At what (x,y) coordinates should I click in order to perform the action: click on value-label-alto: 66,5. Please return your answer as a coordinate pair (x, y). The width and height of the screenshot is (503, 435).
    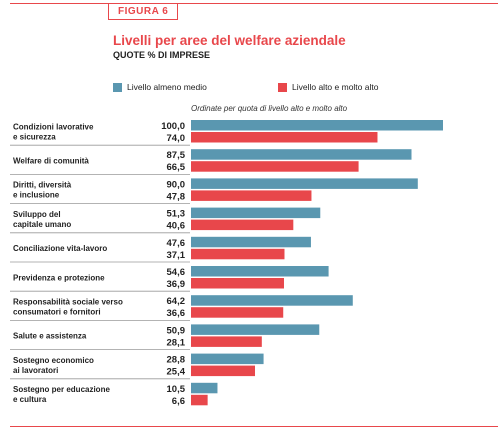
    Looking at the image, I should click on (176, 167).